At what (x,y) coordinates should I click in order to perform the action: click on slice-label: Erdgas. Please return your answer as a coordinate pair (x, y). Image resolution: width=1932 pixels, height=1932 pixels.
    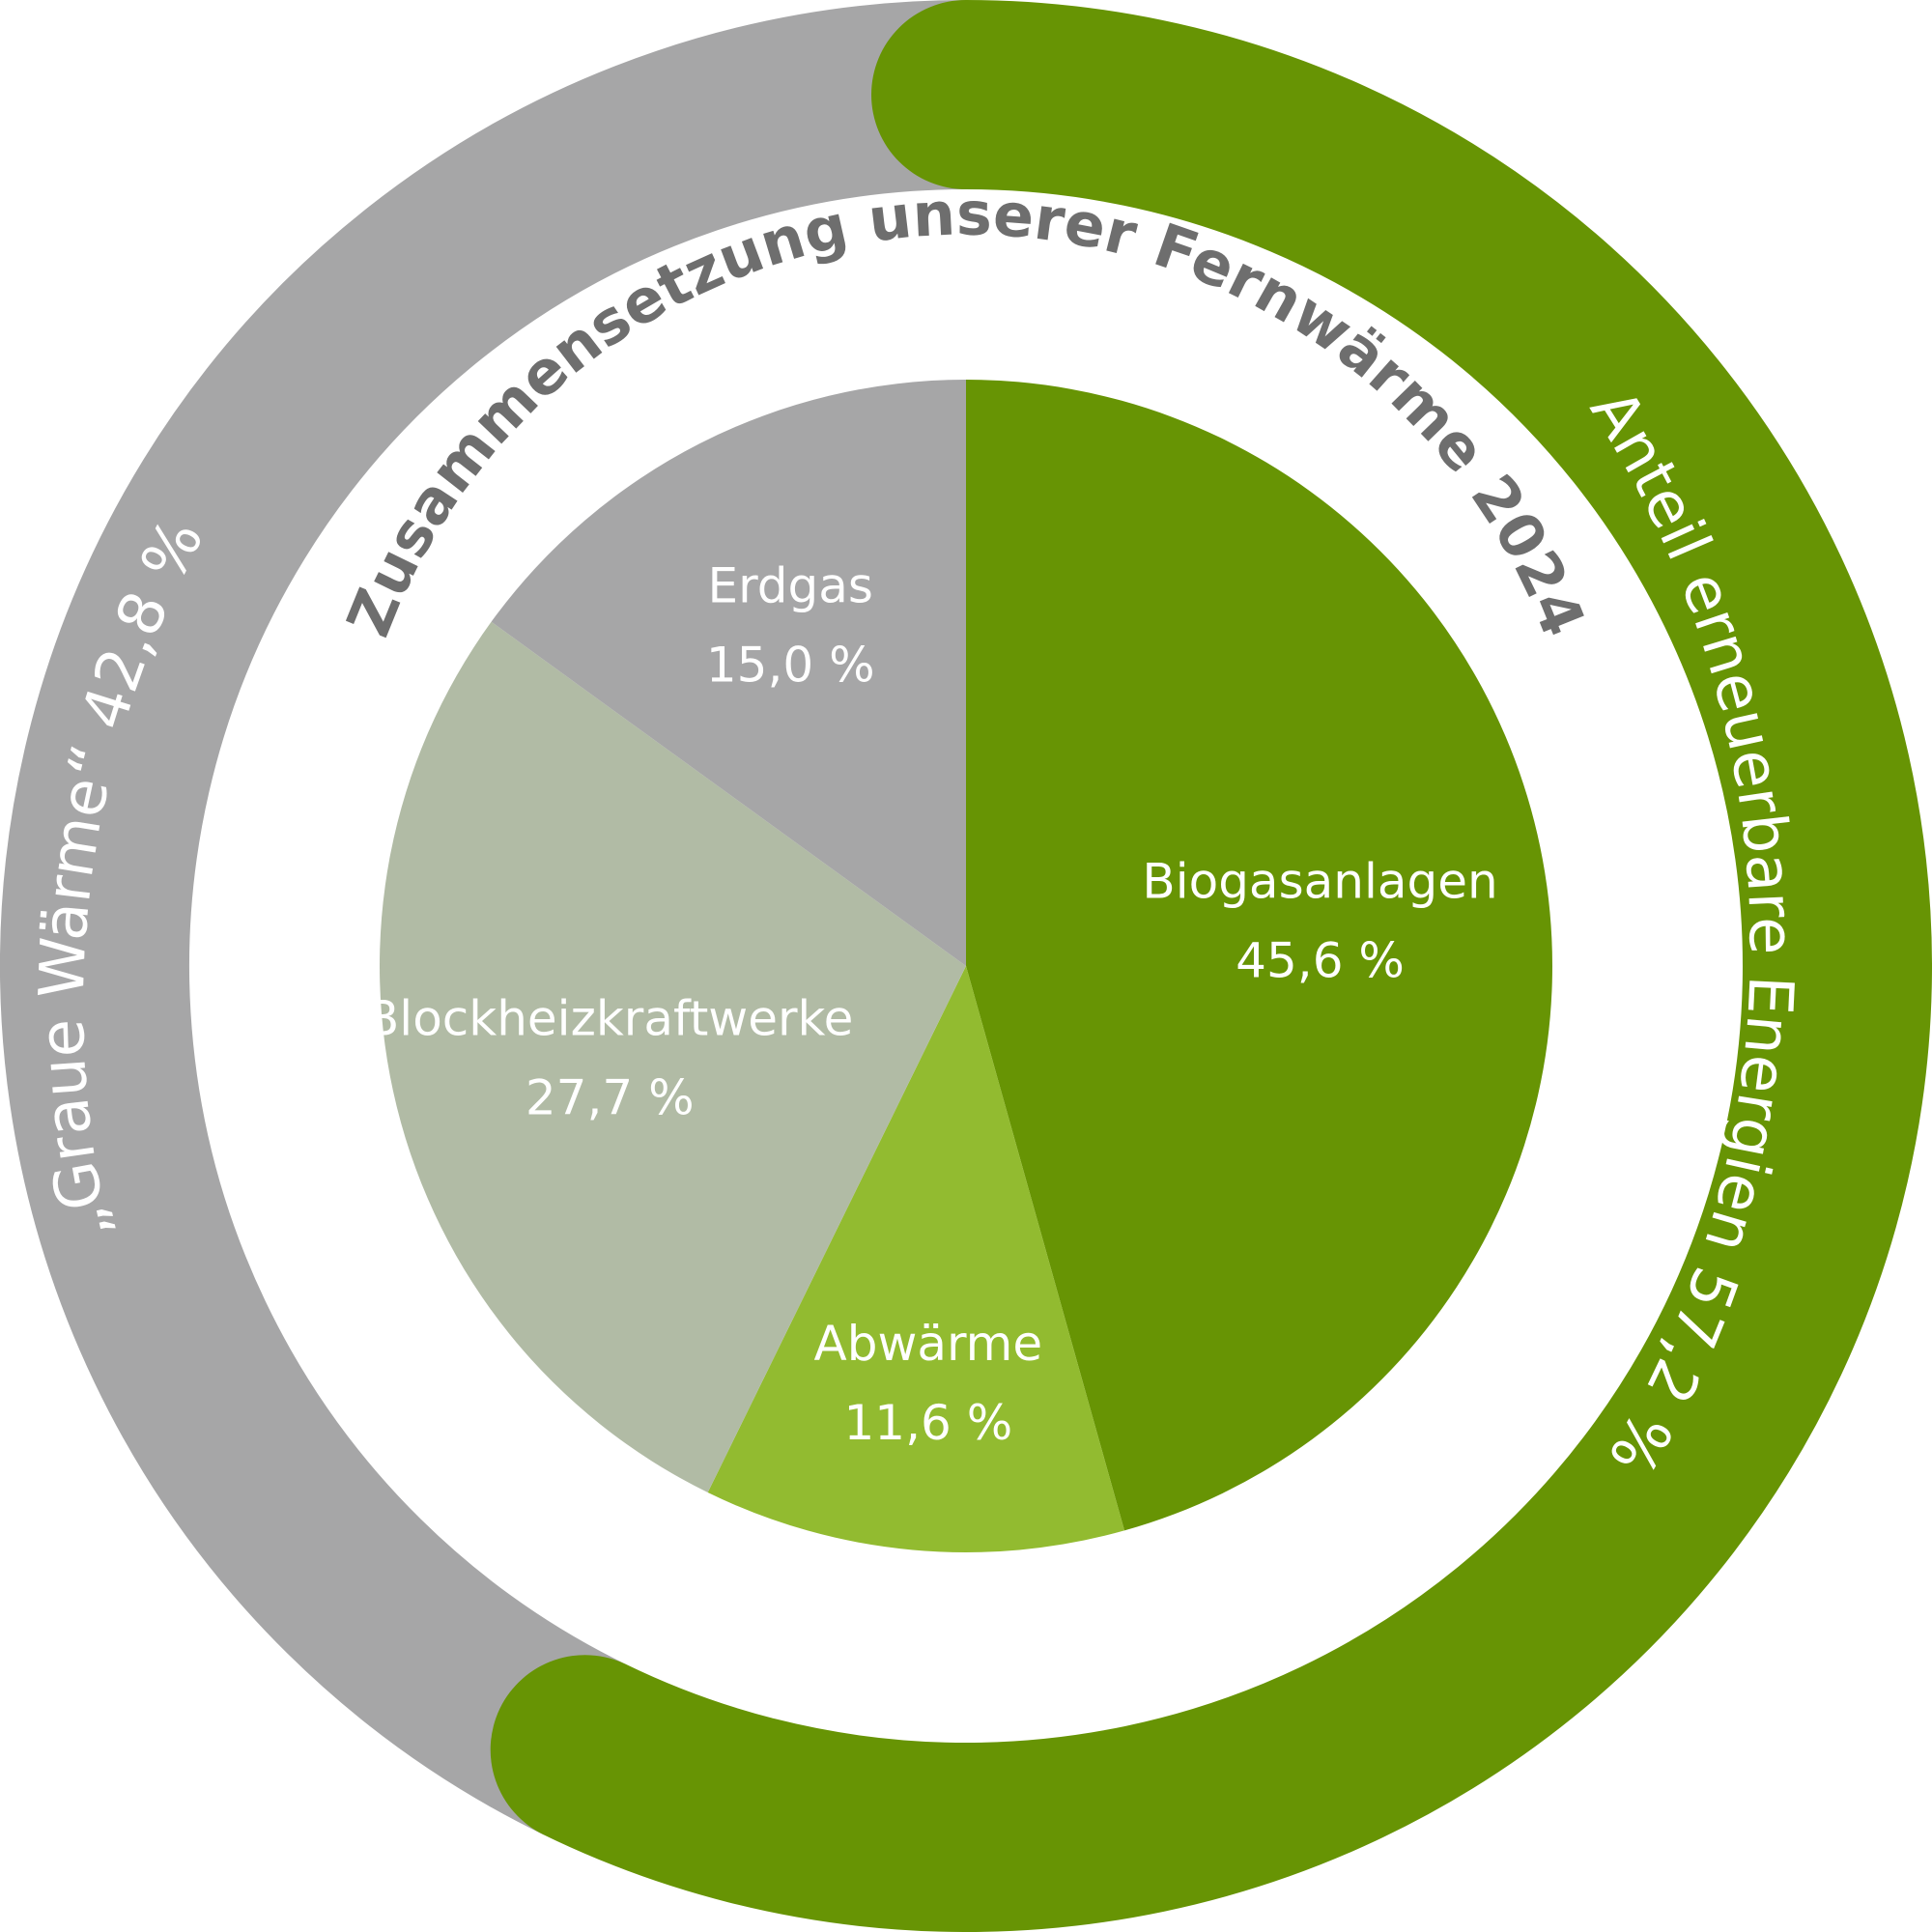
    Looking at the image, I should click on (790, 586).